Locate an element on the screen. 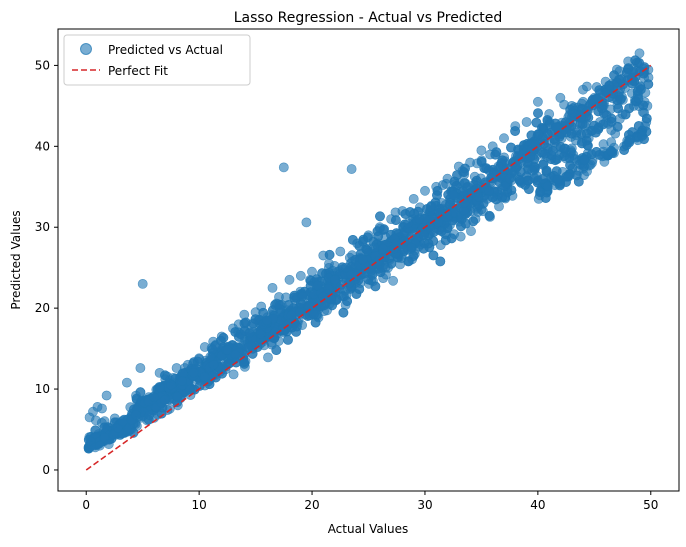 Image resolution: width=686 pixels, height=547 pixels. y-tick-label: 30 is located at coordinates (42, 227).